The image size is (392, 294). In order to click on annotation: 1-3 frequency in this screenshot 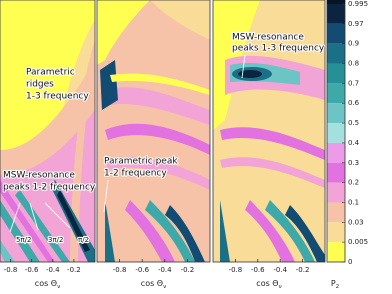, I will do `click(57, 97)`.